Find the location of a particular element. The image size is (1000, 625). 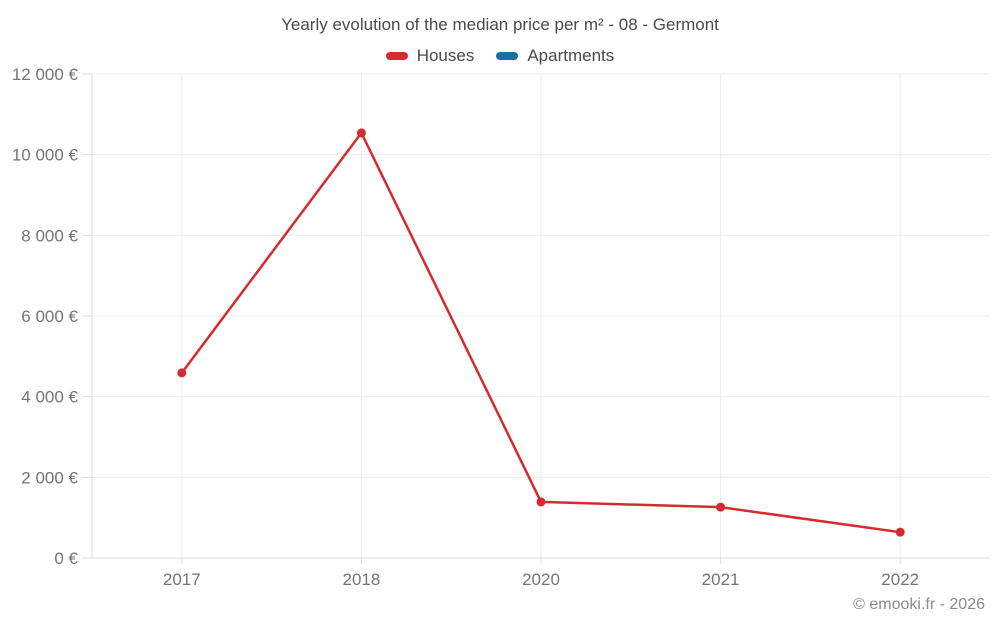

y-axis-tick-label: 6 000 € is located at coordinates (49, 316).